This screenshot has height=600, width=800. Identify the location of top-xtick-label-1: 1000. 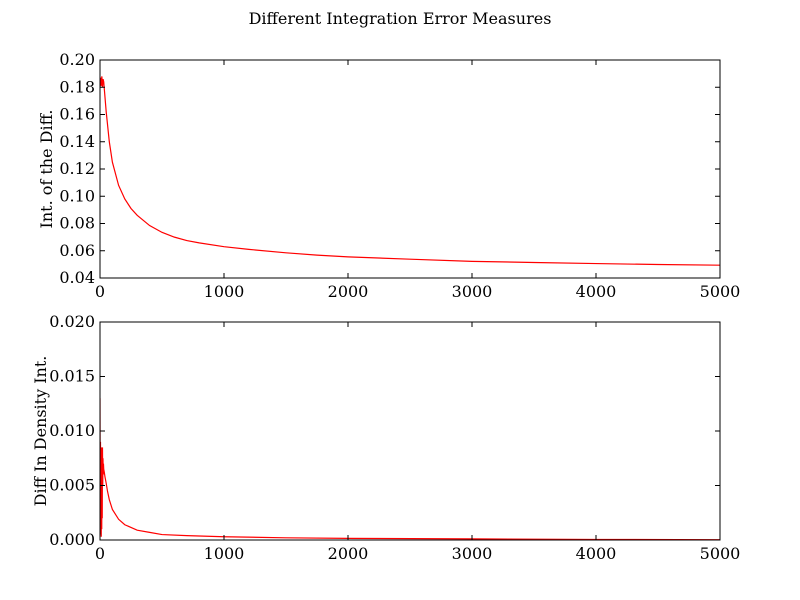
(224, 291).